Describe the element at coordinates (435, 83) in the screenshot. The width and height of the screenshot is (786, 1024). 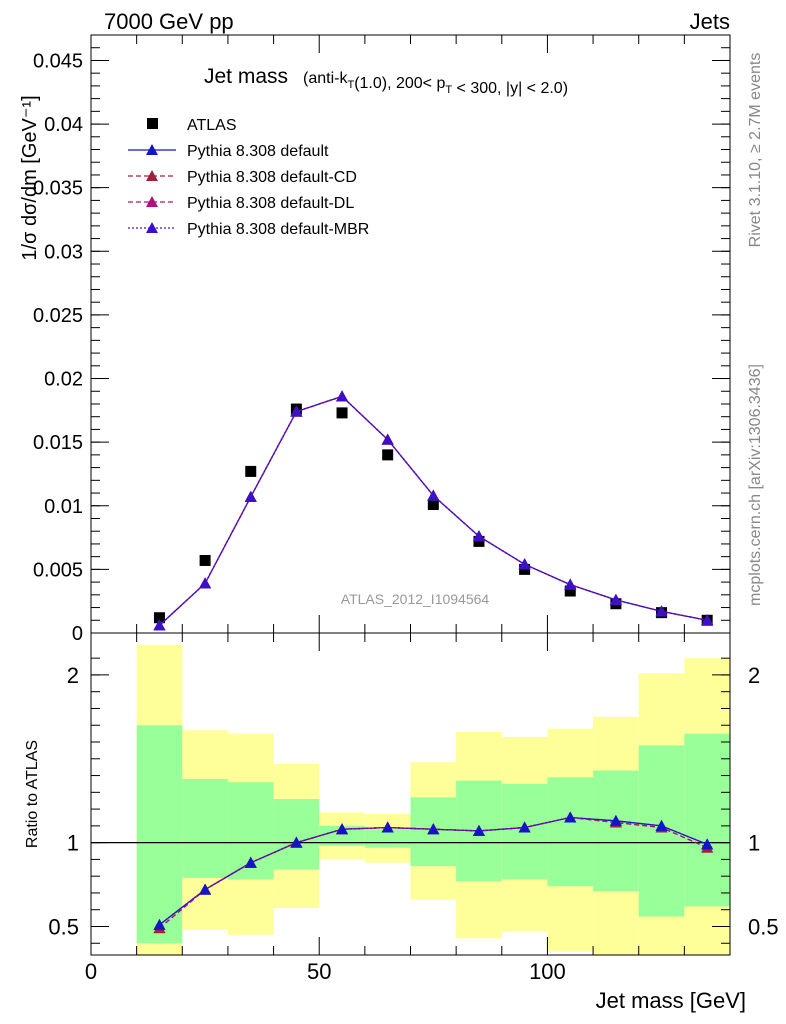
I see `main-subtitle: (anti-kT(1.0), 200< pT < 300, |y| < 2.0)` at that location.